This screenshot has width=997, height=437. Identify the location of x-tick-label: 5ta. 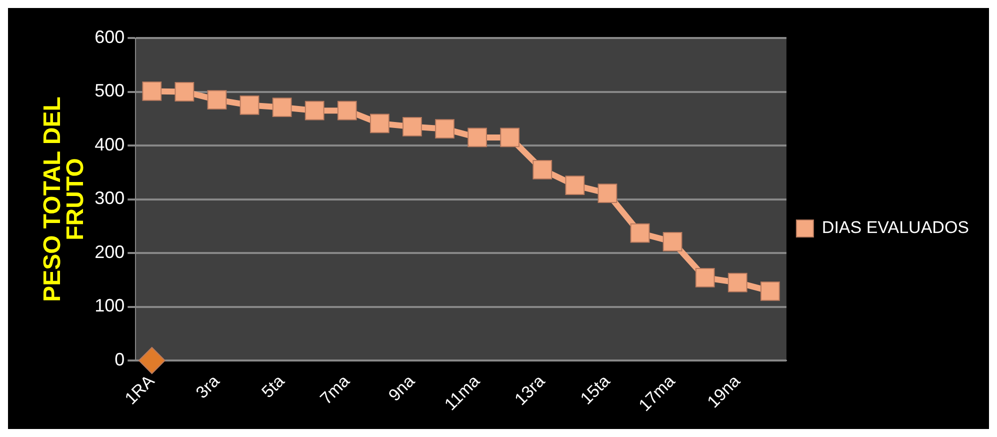
(273, 386).